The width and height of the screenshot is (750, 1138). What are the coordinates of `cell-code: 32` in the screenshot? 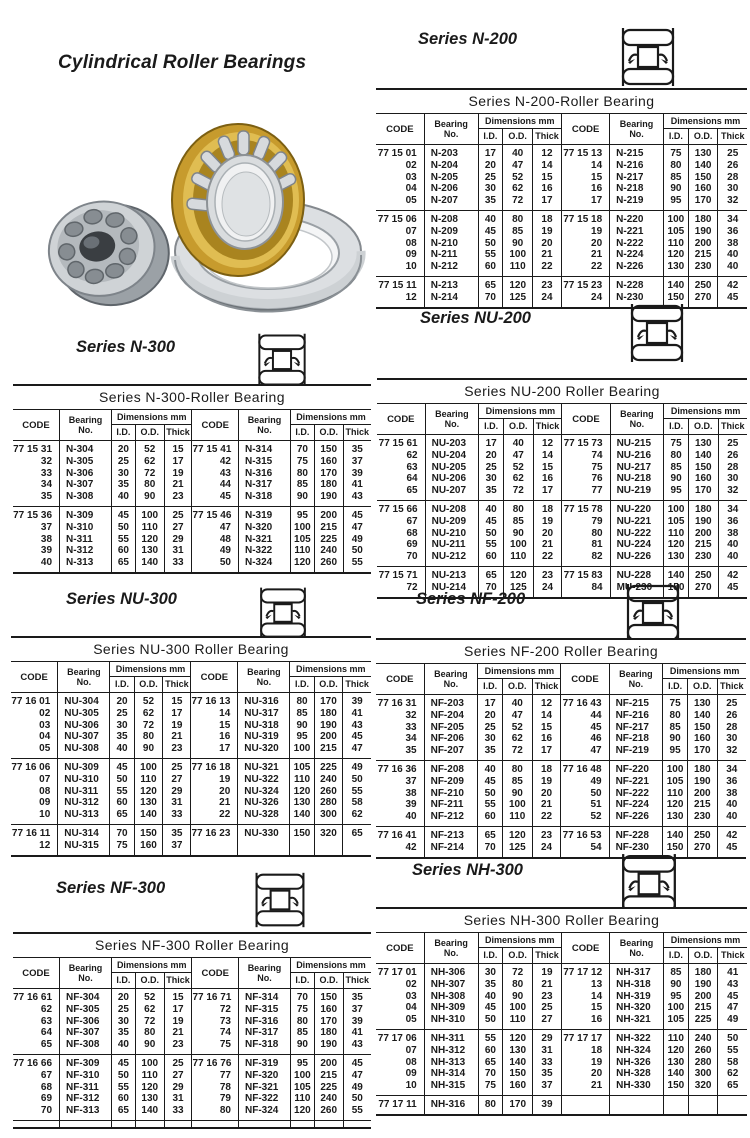 It's located at (46, 461).